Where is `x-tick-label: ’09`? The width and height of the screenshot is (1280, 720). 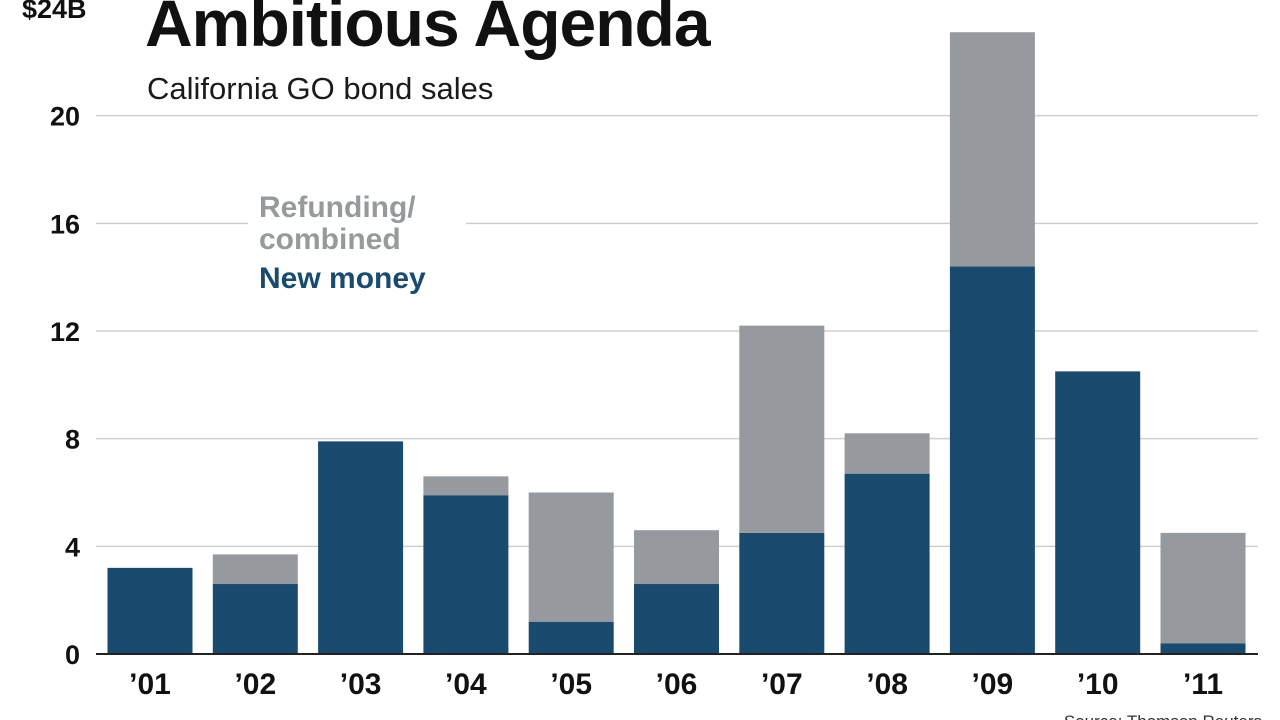 x-tick-label: ’09 is located at coordinates (993, 684).